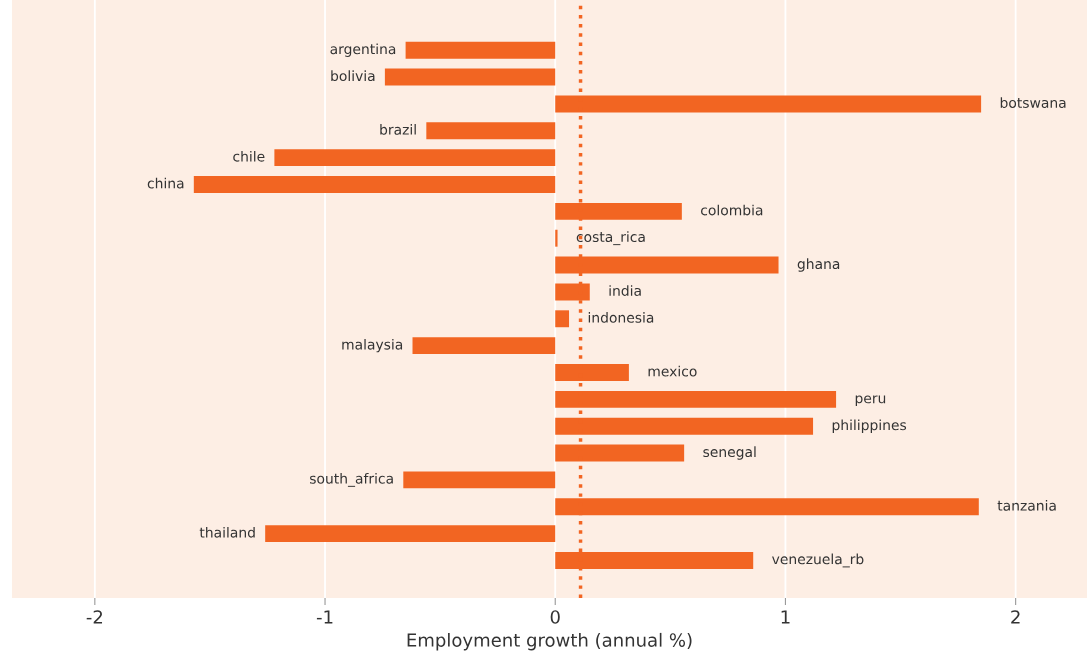 The height and width of the screenshot is (666, 1087). What do you see at coordinates (729, 453) in the screenshot?
I see `y-tick-label: senegal` at bounding box center [729, 453].